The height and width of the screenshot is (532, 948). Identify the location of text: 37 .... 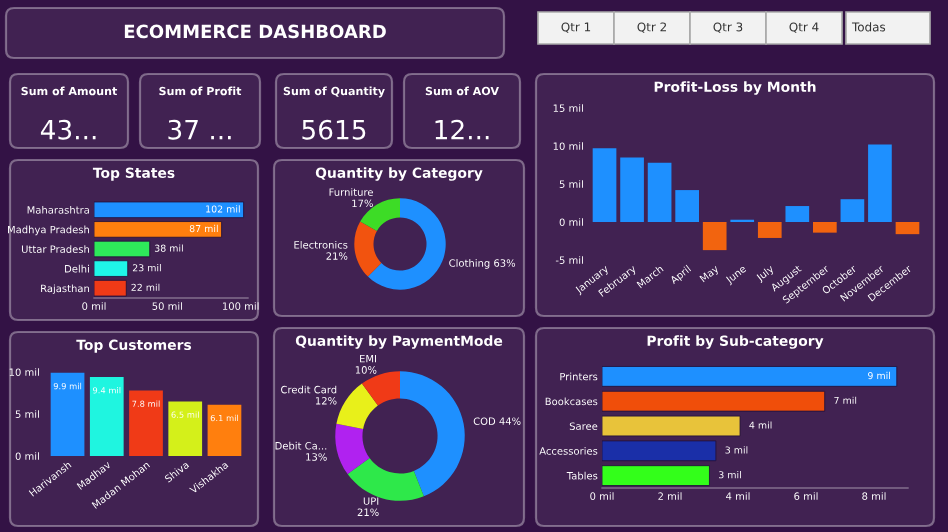
(199, 129).